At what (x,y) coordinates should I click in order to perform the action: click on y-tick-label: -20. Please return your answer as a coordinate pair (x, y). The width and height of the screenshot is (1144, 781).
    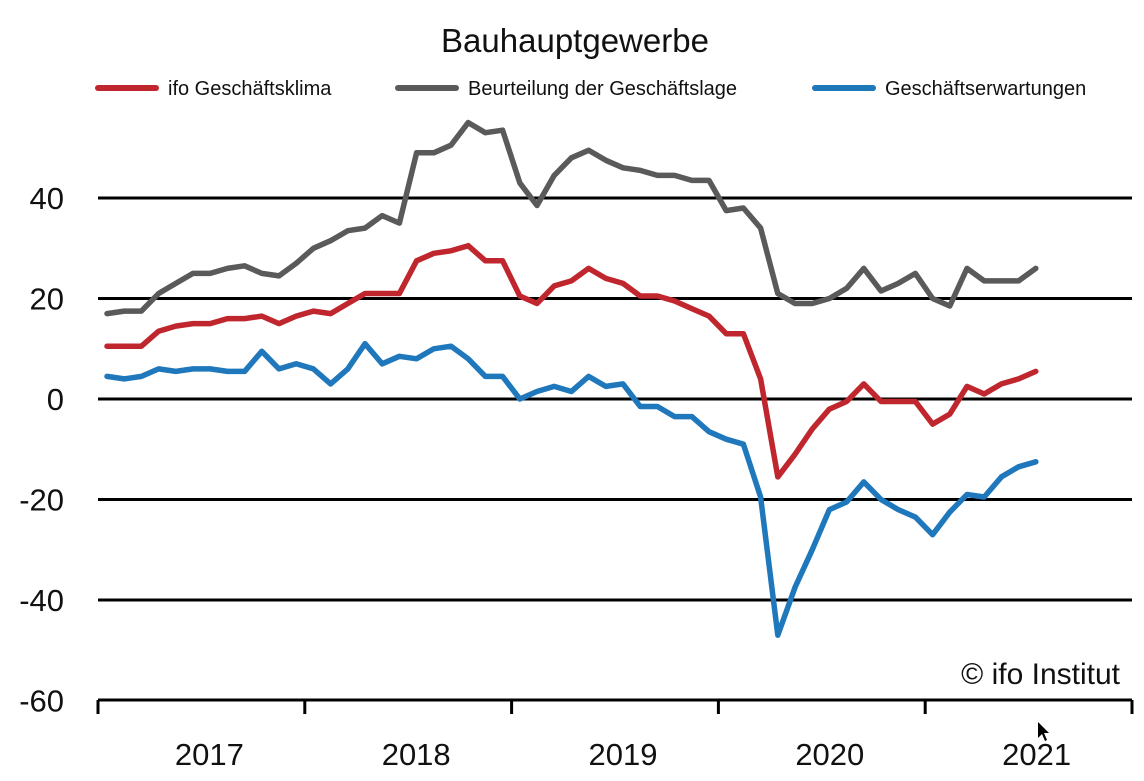
    Looking at the image, I should click on (41, 500).